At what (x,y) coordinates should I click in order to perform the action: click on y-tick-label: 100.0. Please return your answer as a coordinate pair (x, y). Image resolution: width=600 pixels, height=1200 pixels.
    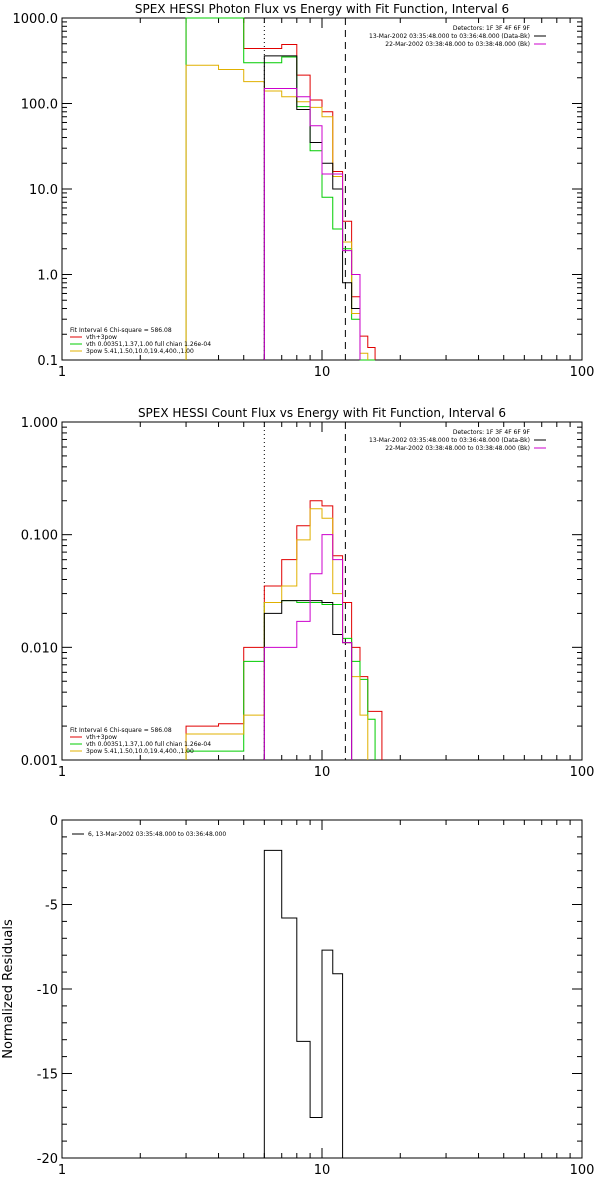
    Looking at the image, I should click on (39, 105).